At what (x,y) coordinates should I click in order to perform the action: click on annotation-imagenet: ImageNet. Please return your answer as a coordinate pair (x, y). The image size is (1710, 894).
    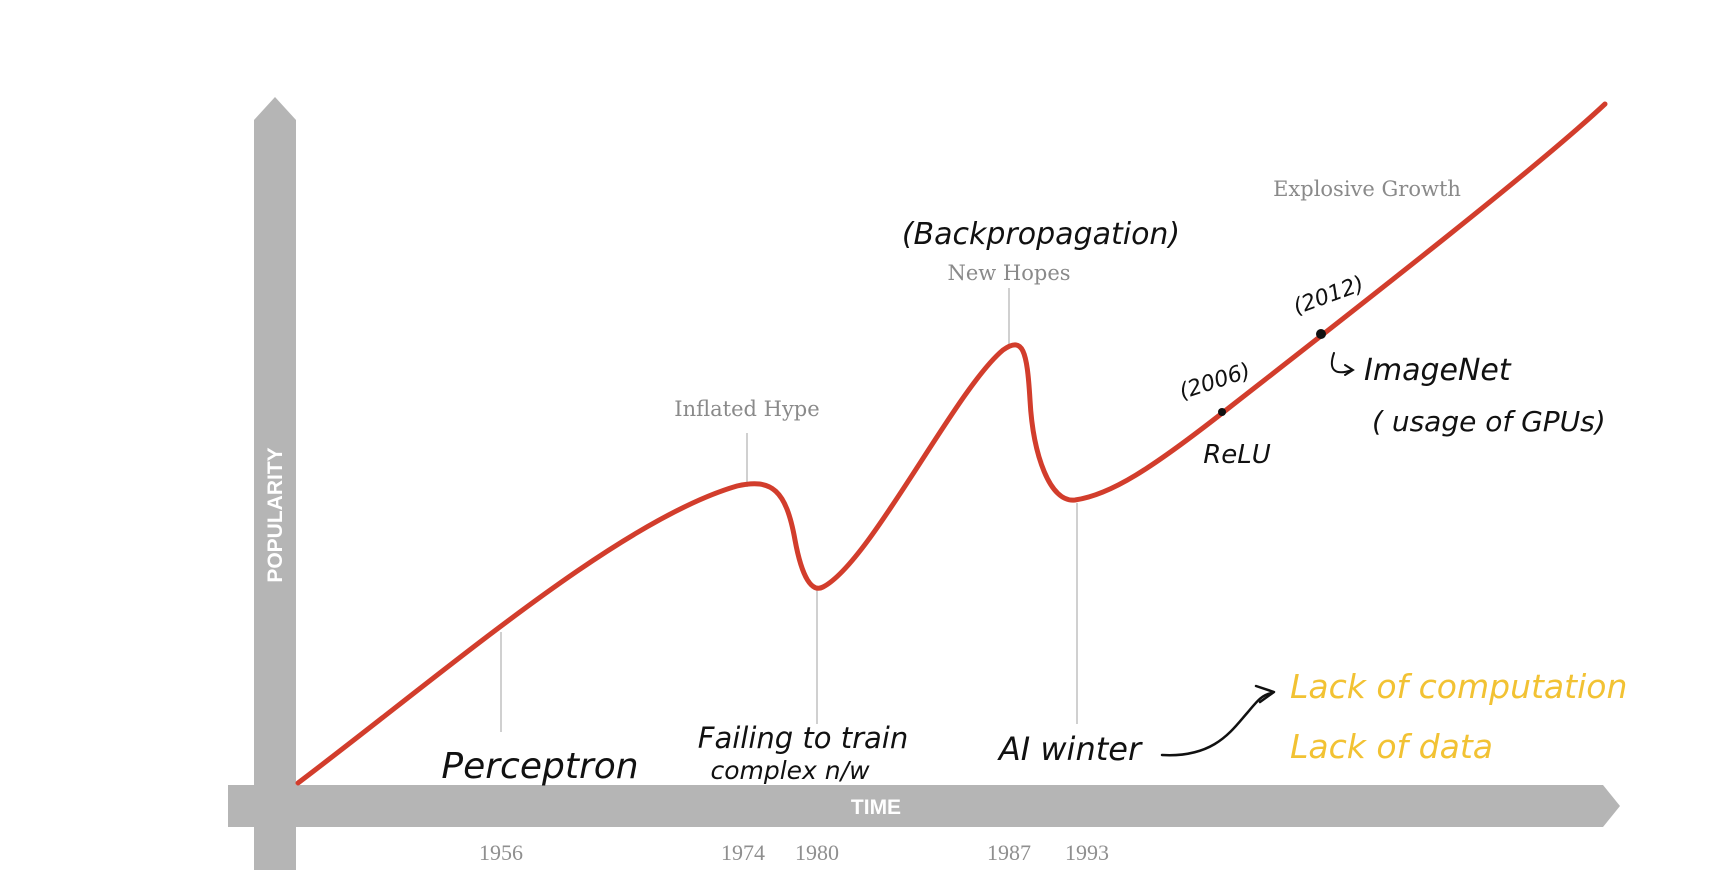
    Looking at the image, I should click on (1438, 370).